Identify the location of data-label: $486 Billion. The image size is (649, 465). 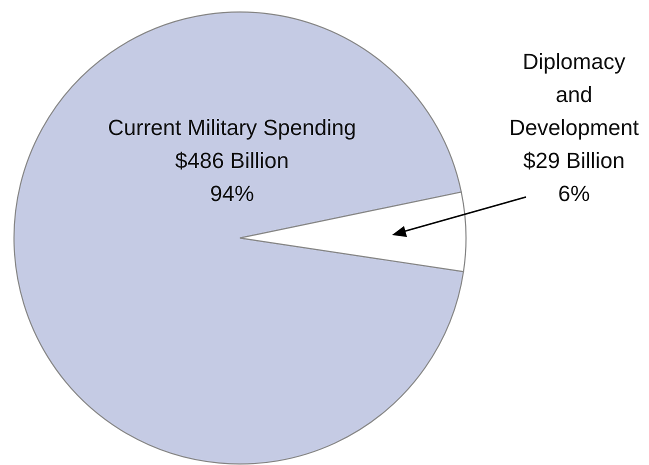
(232, 160).